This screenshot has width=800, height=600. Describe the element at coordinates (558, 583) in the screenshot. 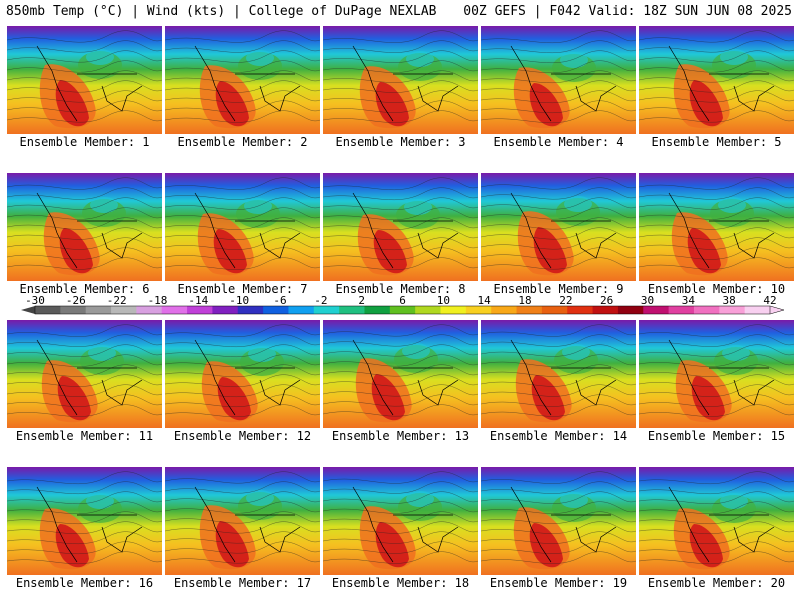

I see `ensemble-member-label: Ensemble Member: 19` at that location.